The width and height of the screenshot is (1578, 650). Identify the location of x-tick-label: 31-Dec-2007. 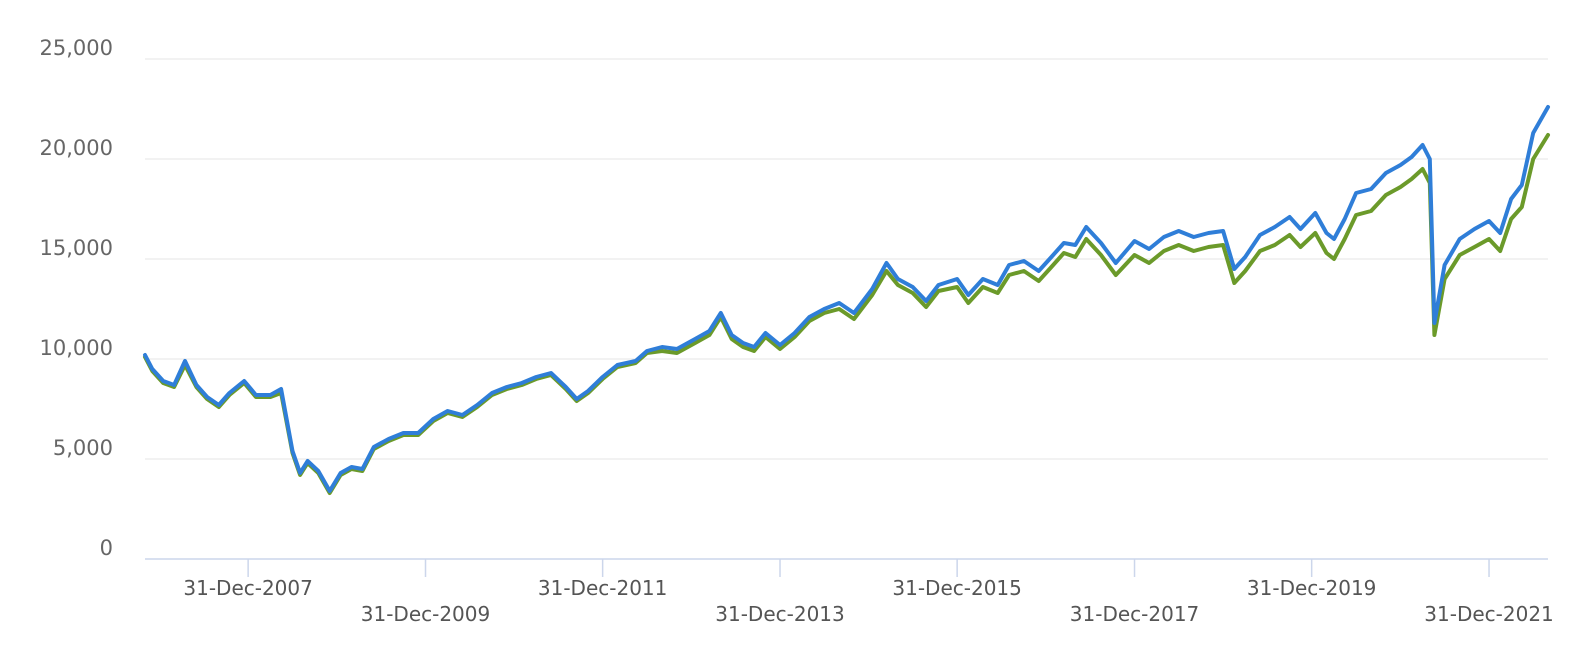
(247, 588).